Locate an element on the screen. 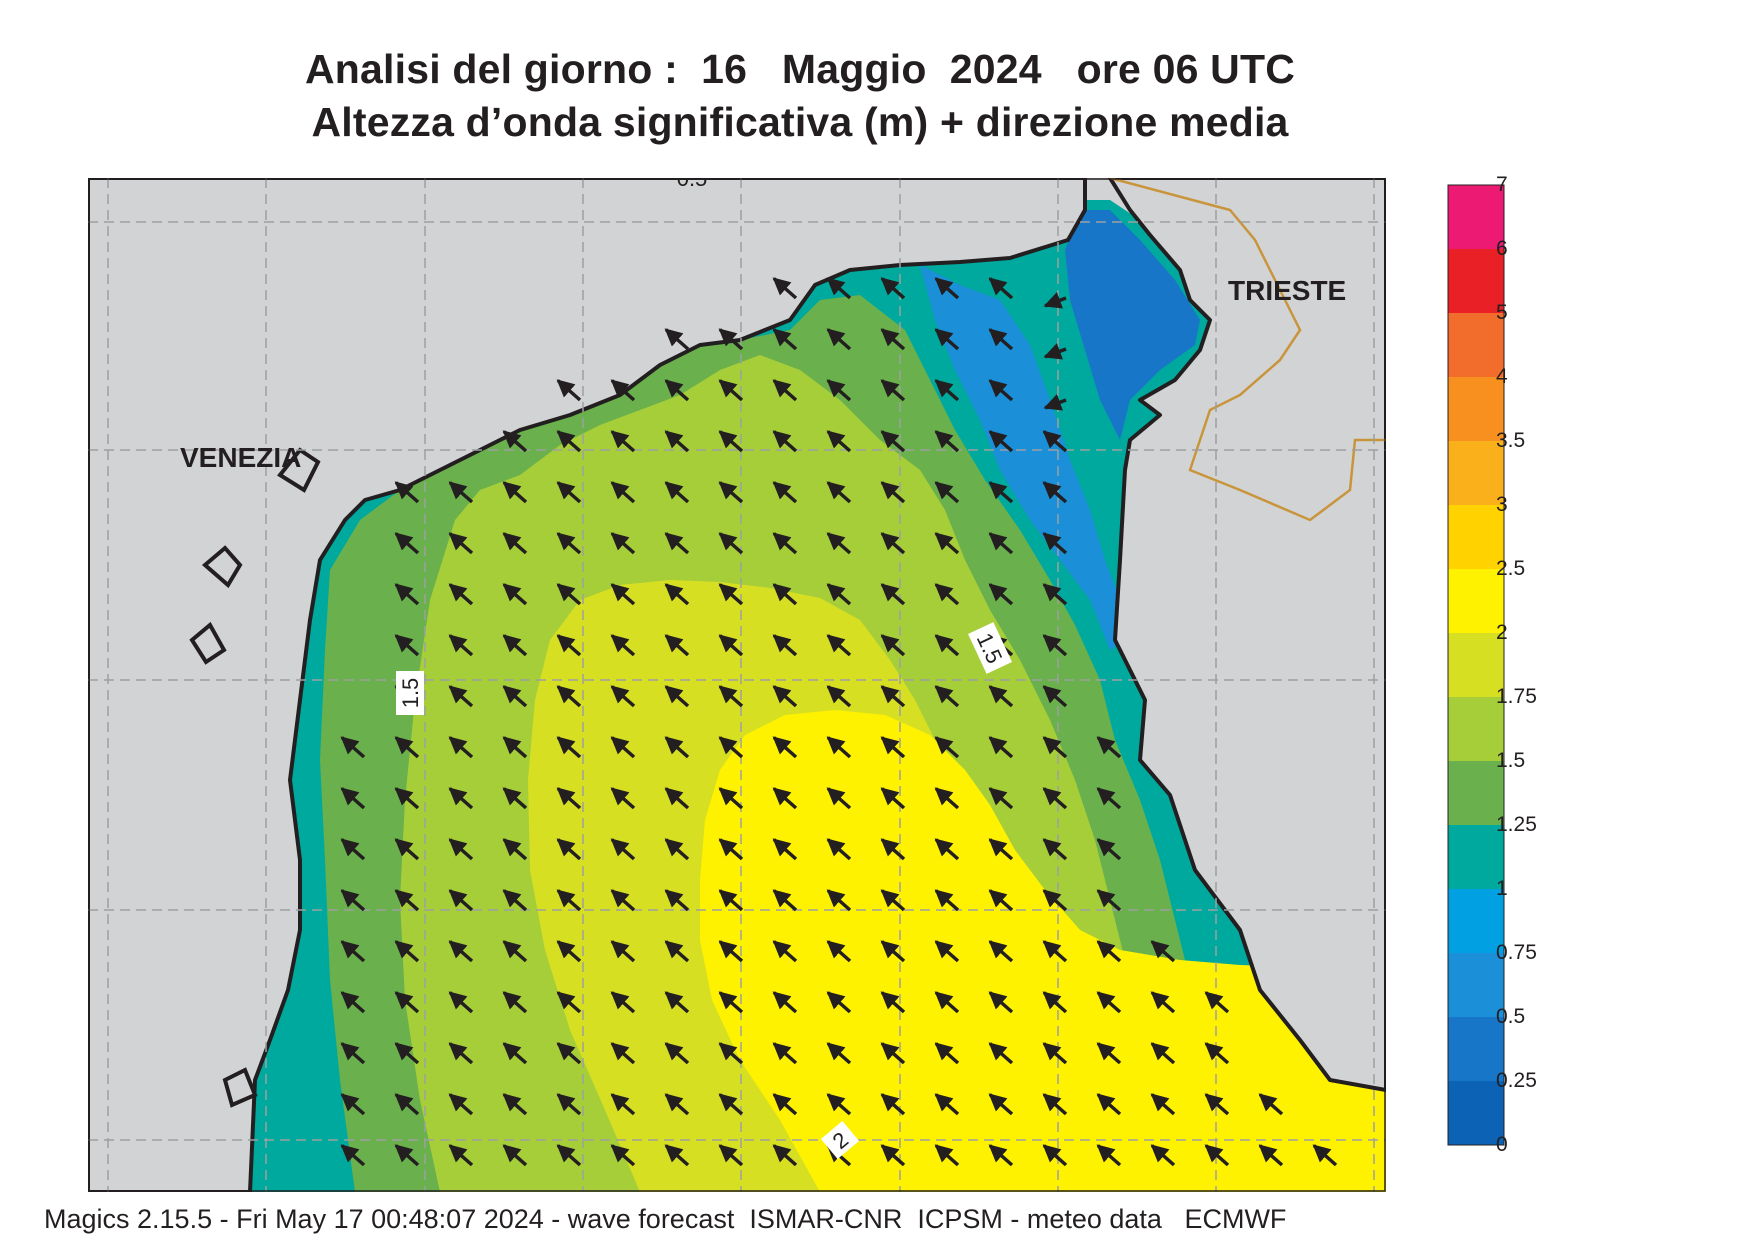 The width and height of the screenshot is (1755, 1242). legend-label: 0 is located at coordinates (1502, 1144).